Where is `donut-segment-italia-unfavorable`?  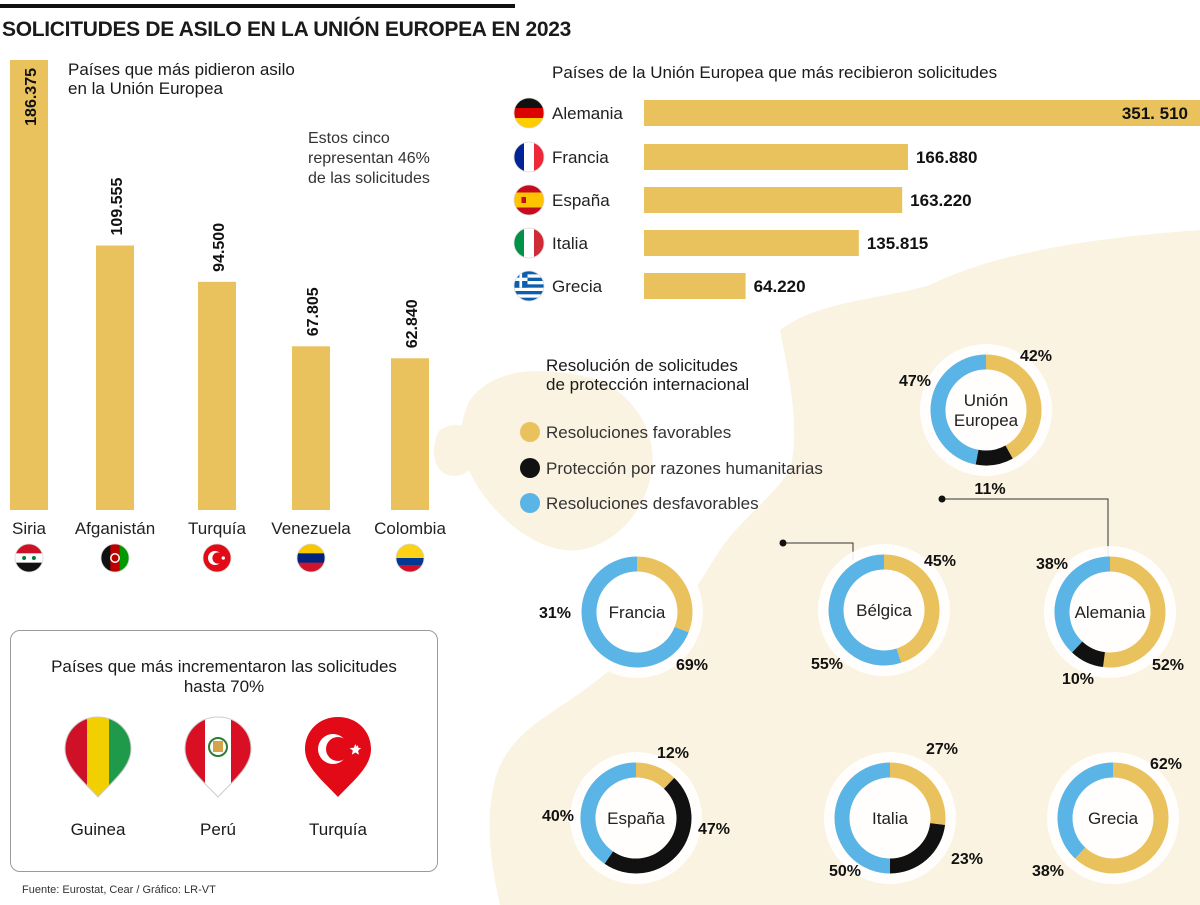 donut-segment-italia-unfavorable is located at coordinates (862, 818).